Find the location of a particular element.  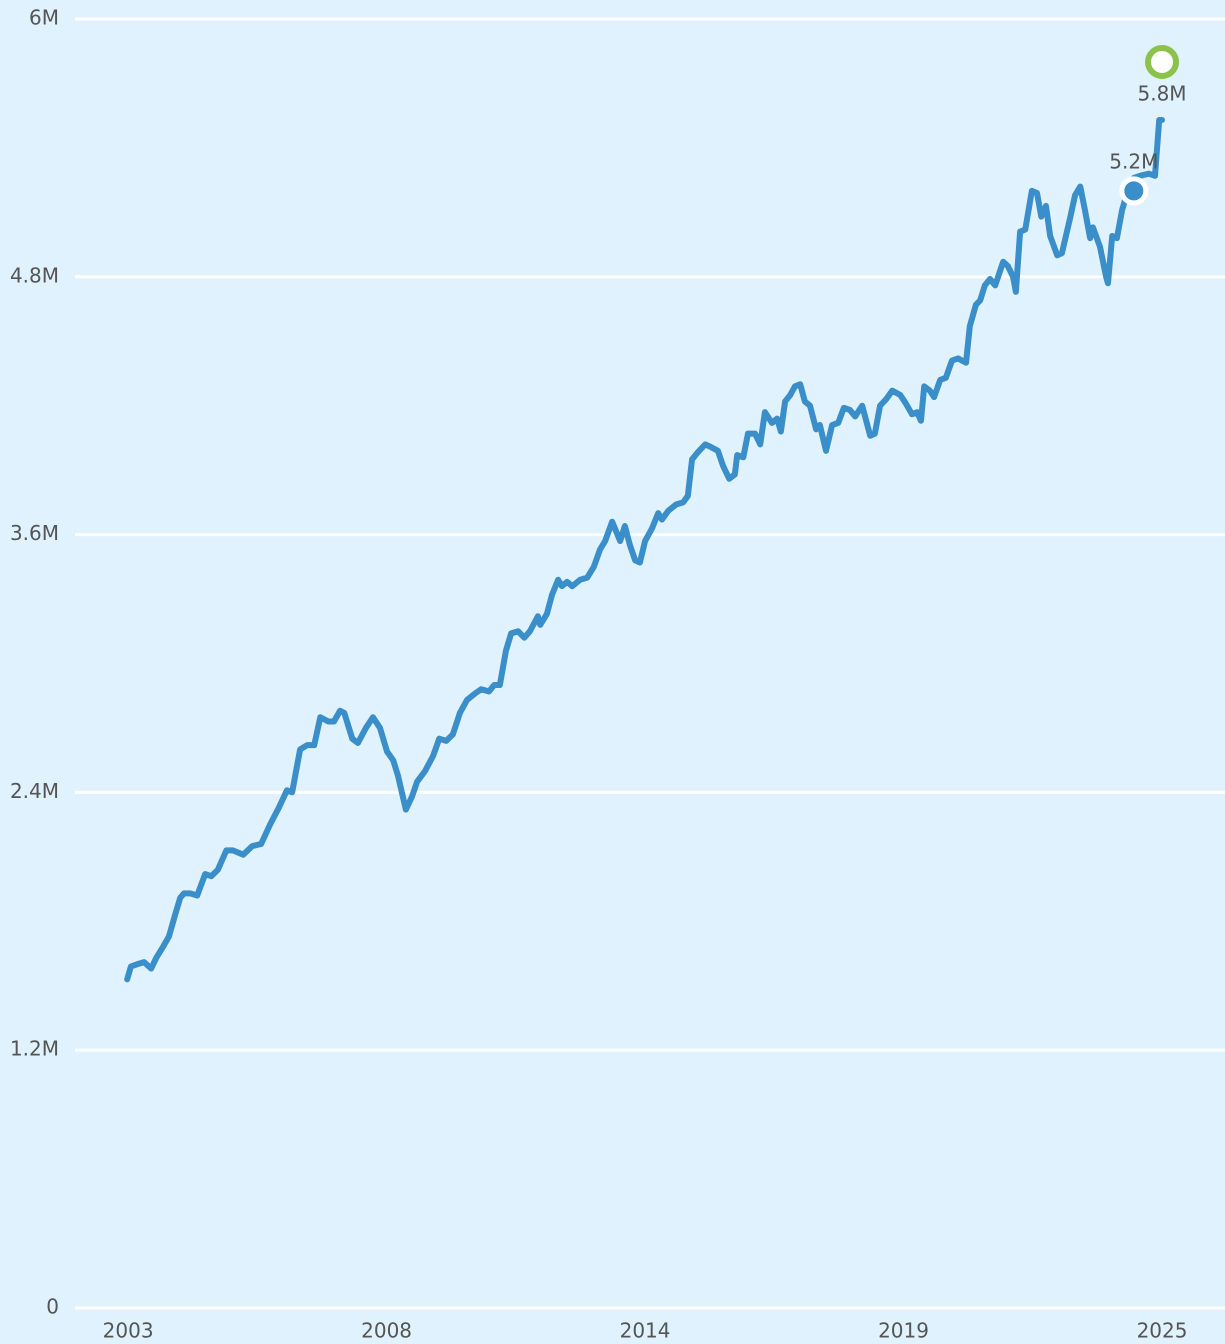

x-tick-label: 2014 is located at coordinates (645, 1331).